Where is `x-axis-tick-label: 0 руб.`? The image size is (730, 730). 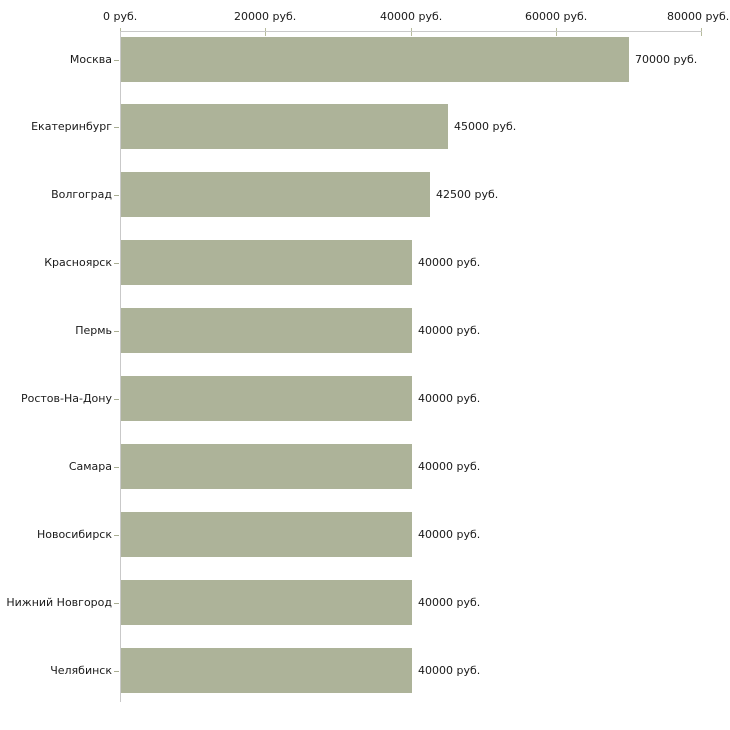
x-axis-tick-label: 0 руб. is located at coordinates (120, 16).